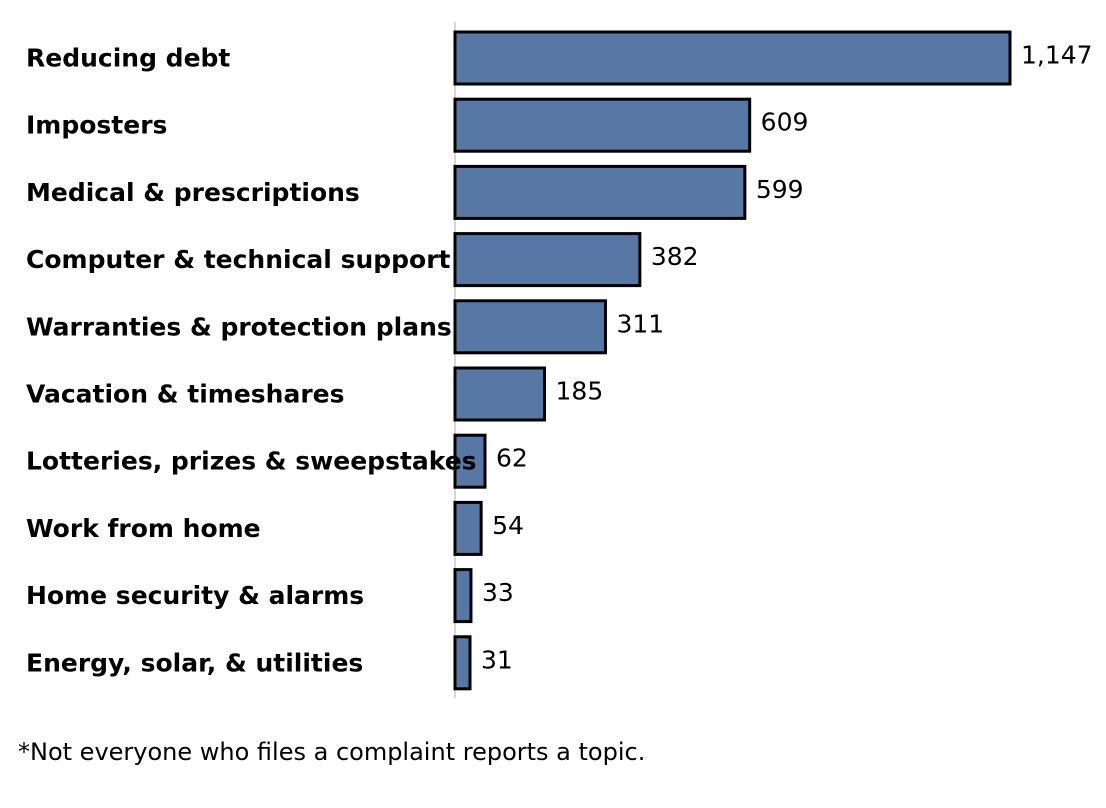 This screenshot has width=1106, height=808. I want to click on category-label-7: Lotteries, prizes & sweepstakes, so click(251, 461).